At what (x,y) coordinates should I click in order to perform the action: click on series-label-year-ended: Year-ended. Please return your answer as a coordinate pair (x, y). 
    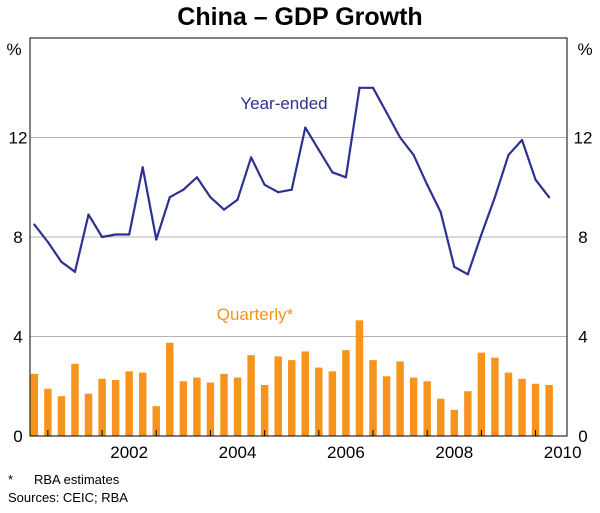
    Looking at the image, I should click on (283, 103).